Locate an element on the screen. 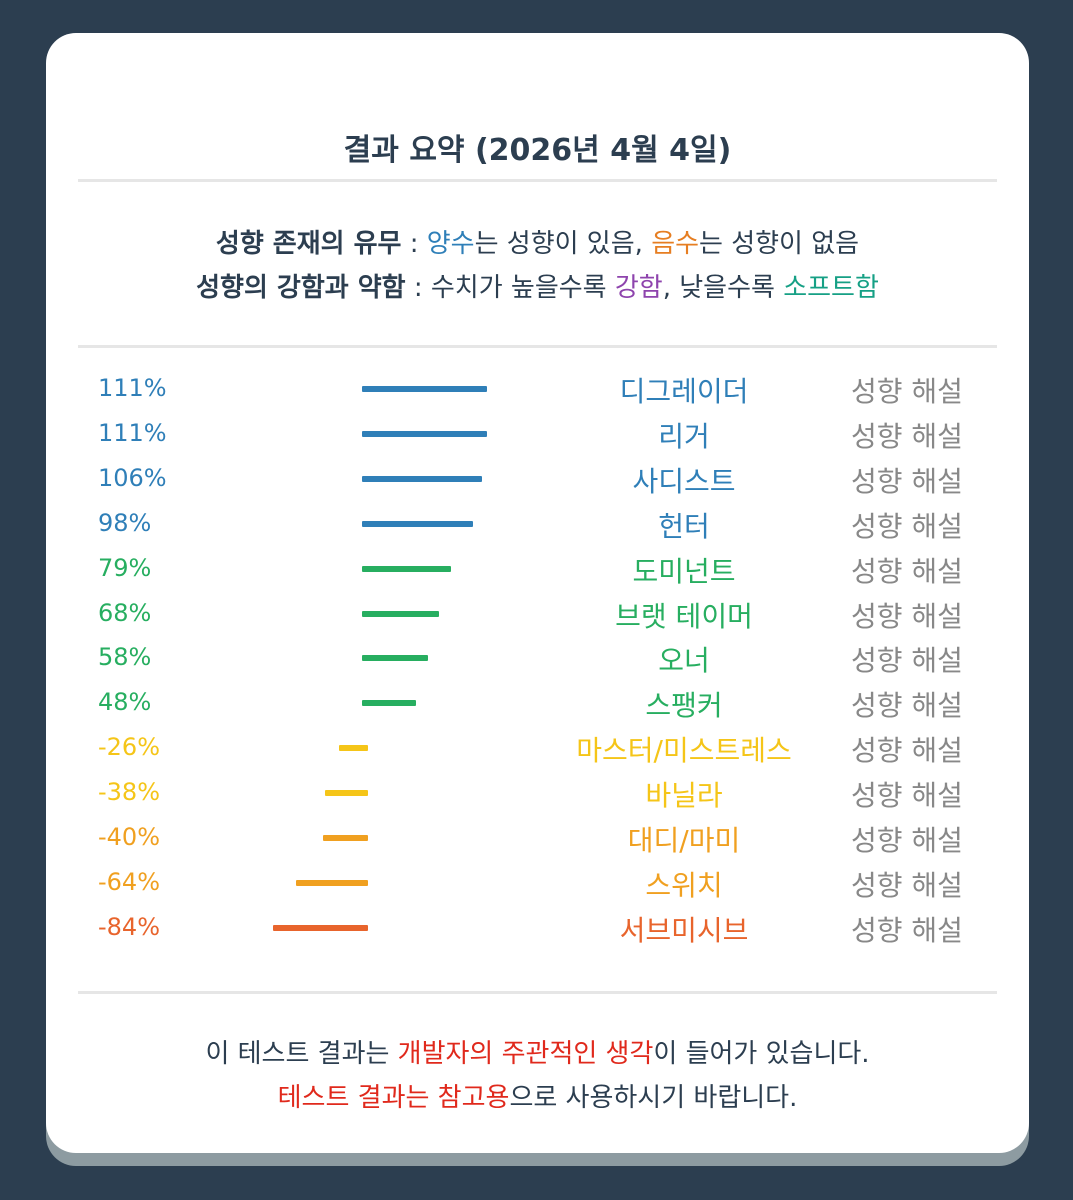 This screenshot has width=1073, height=1200. result-type-name: 사디스트 is located at coordinates (684, 481).